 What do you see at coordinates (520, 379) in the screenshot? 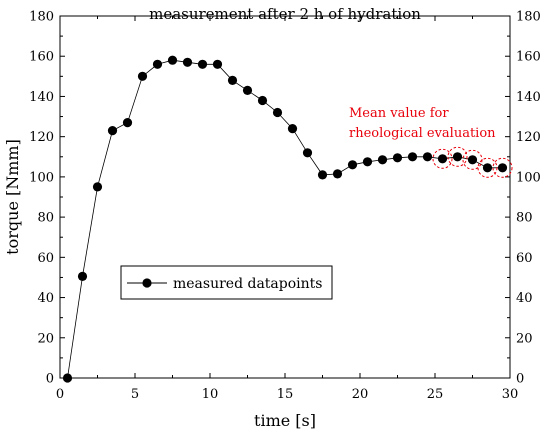
I see `y-tick-label-right: 0` at bounding box center [520, 379].